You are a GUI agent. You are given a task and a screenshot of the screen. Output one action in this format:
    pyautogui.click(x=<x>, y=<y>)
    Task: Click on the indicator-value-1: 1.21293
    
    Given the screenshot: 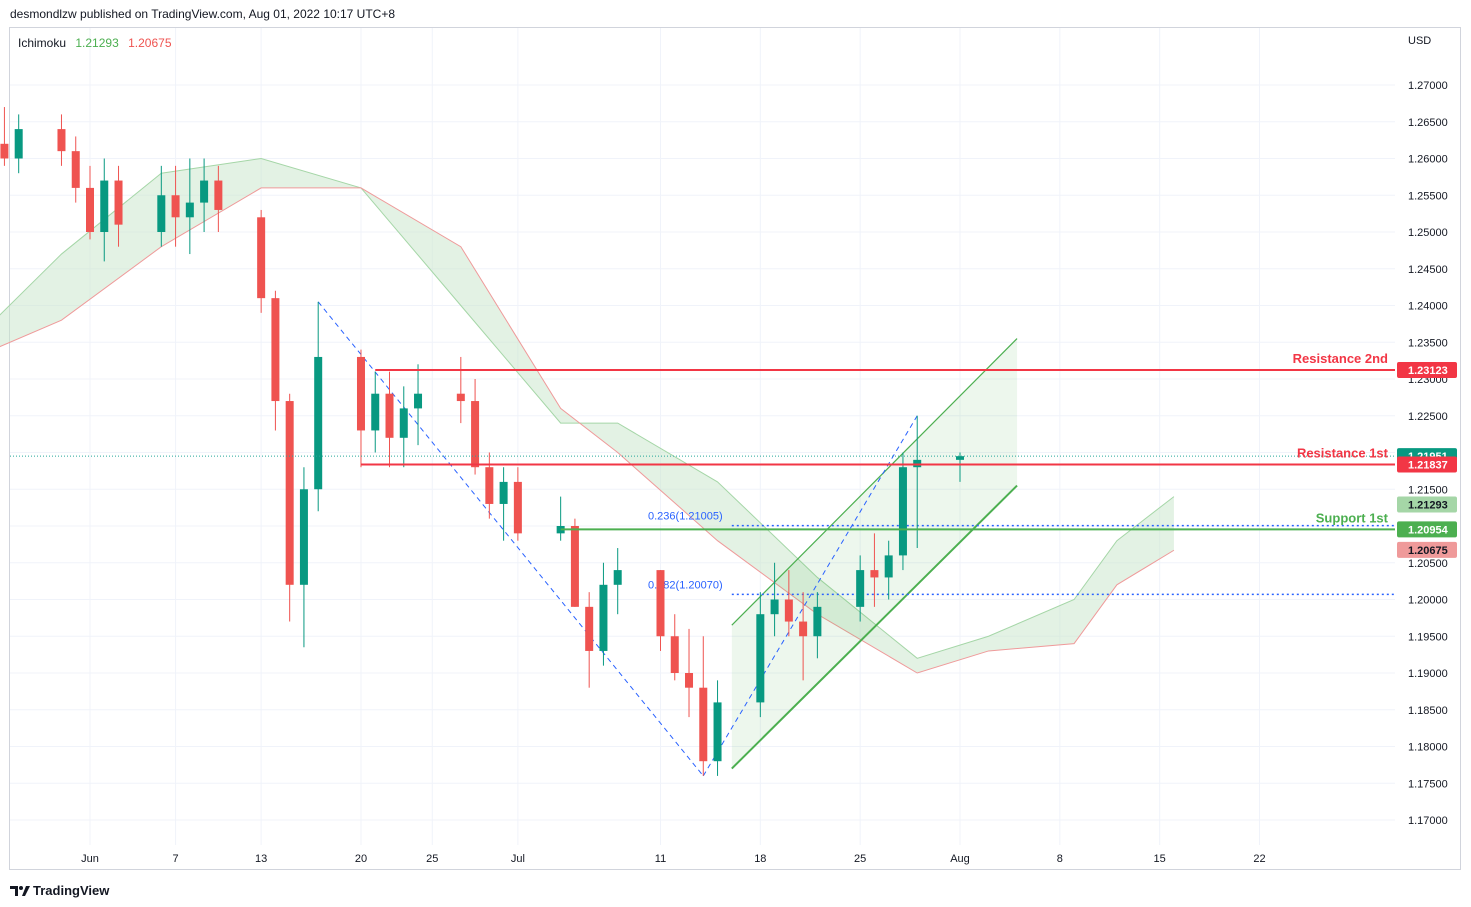 What is the action you would take?
    pyautogui.click(x=97, y=43)
    